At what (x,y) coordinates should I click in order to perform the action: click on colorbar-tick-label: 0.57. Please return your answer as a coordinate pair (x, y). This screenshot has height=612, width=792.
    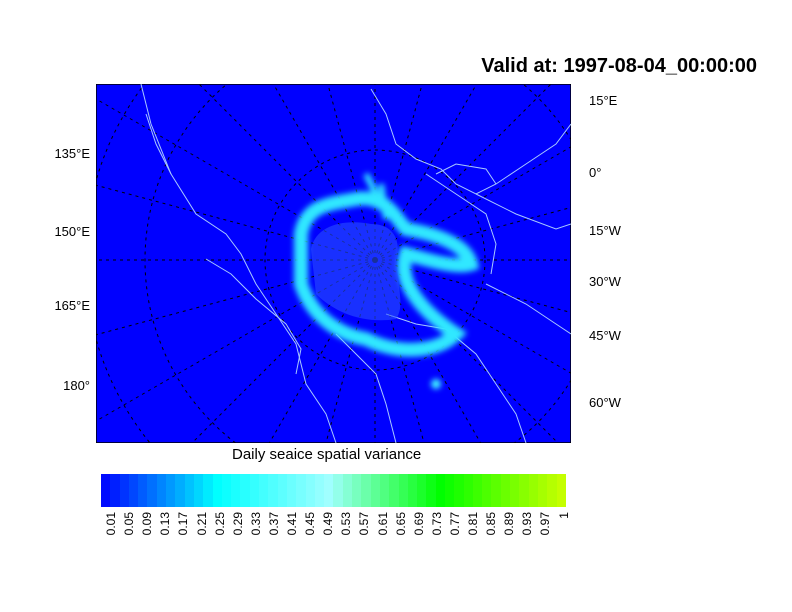
    Looking at the image, I should click on (364, 524).